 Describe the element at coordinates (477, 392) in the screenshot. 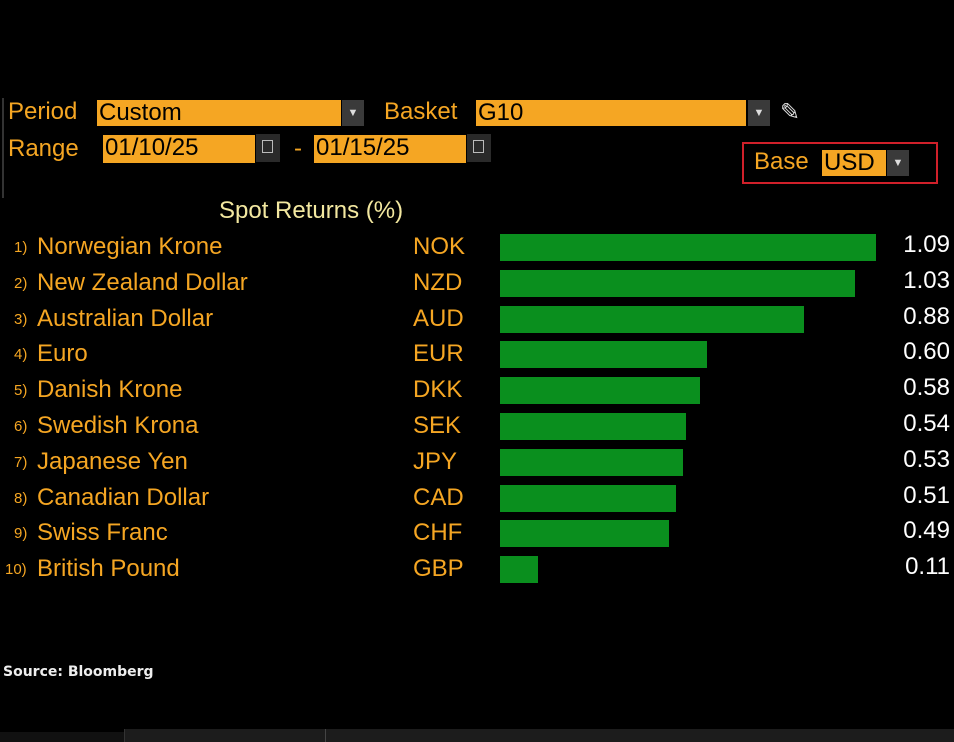

I see `bar-row: 5) Danish Krone DKK 0.58` at that location.